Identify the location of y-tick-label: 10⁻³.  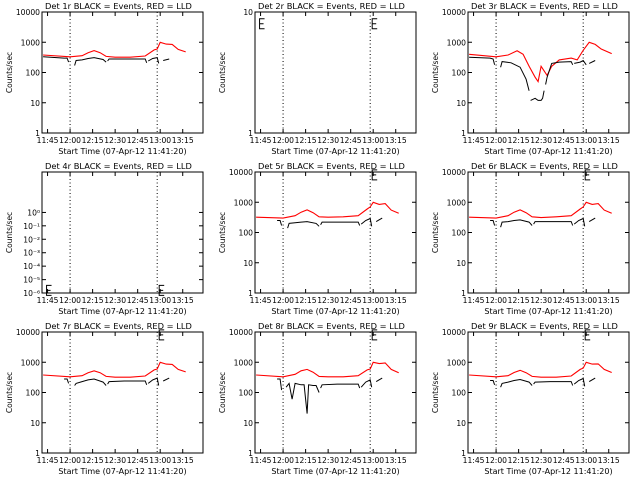
(31, 253).